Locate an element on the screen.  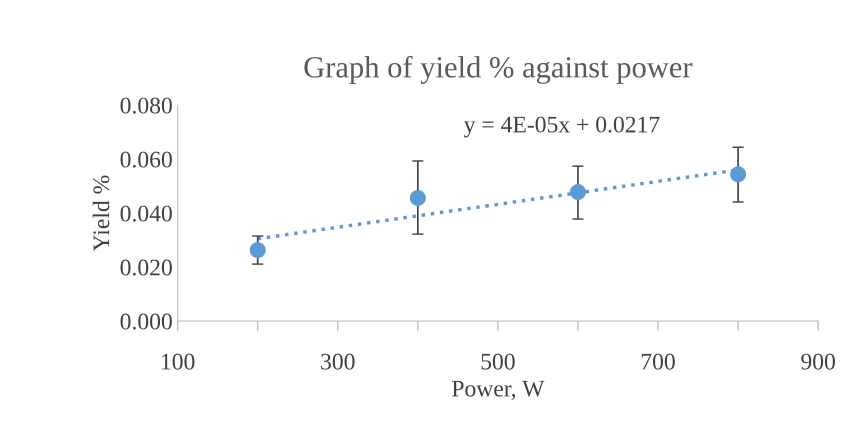
x-tick-label: 900 is located at coordinates (818, 362).